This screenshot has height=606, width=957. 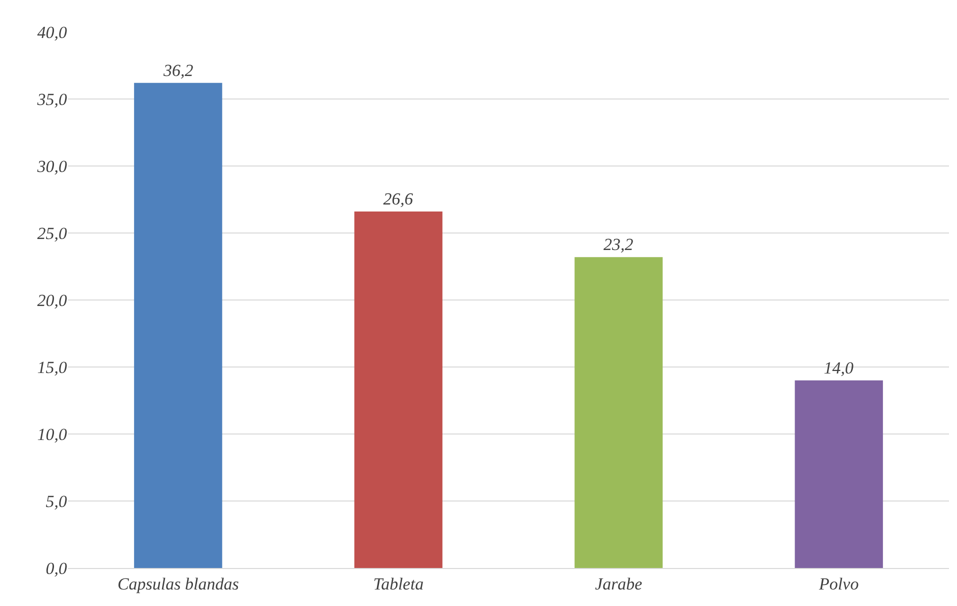 I want to click on x-tick-label: Polvo, so click(x=838, y=584).